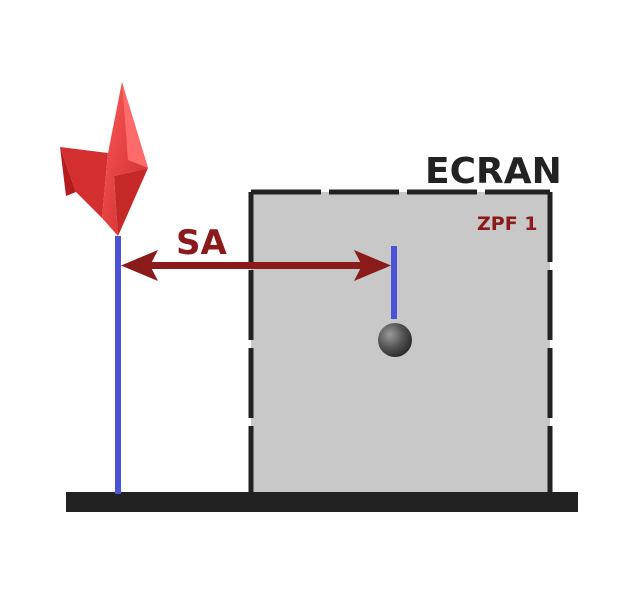 This screenshot has width=621, height=589. I want to click on suspended-sphere, so click(395, 301).